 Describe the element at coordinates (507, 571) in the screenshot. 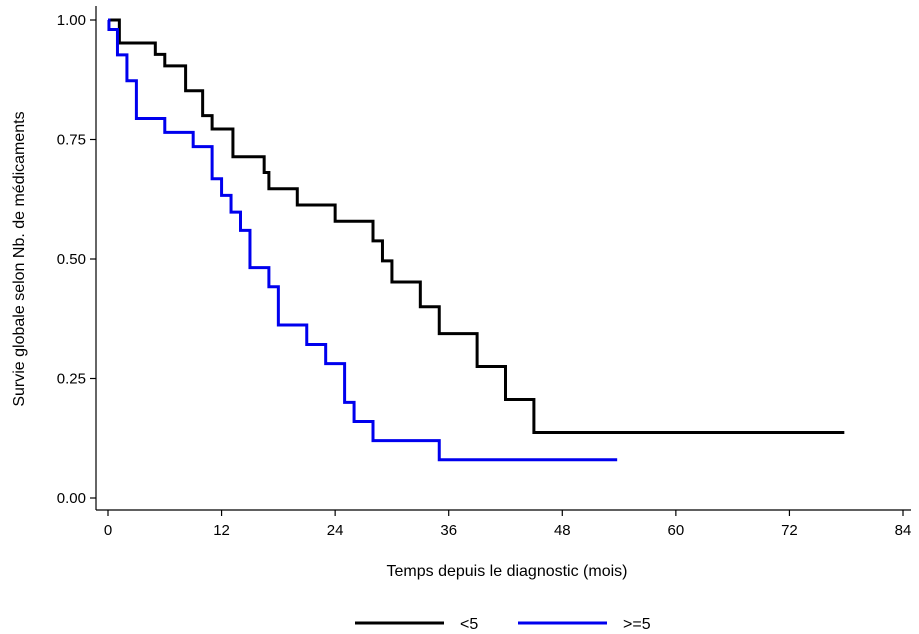

I see `x-axis-label: Temps depuis le diagnostic (mois)` at that location.